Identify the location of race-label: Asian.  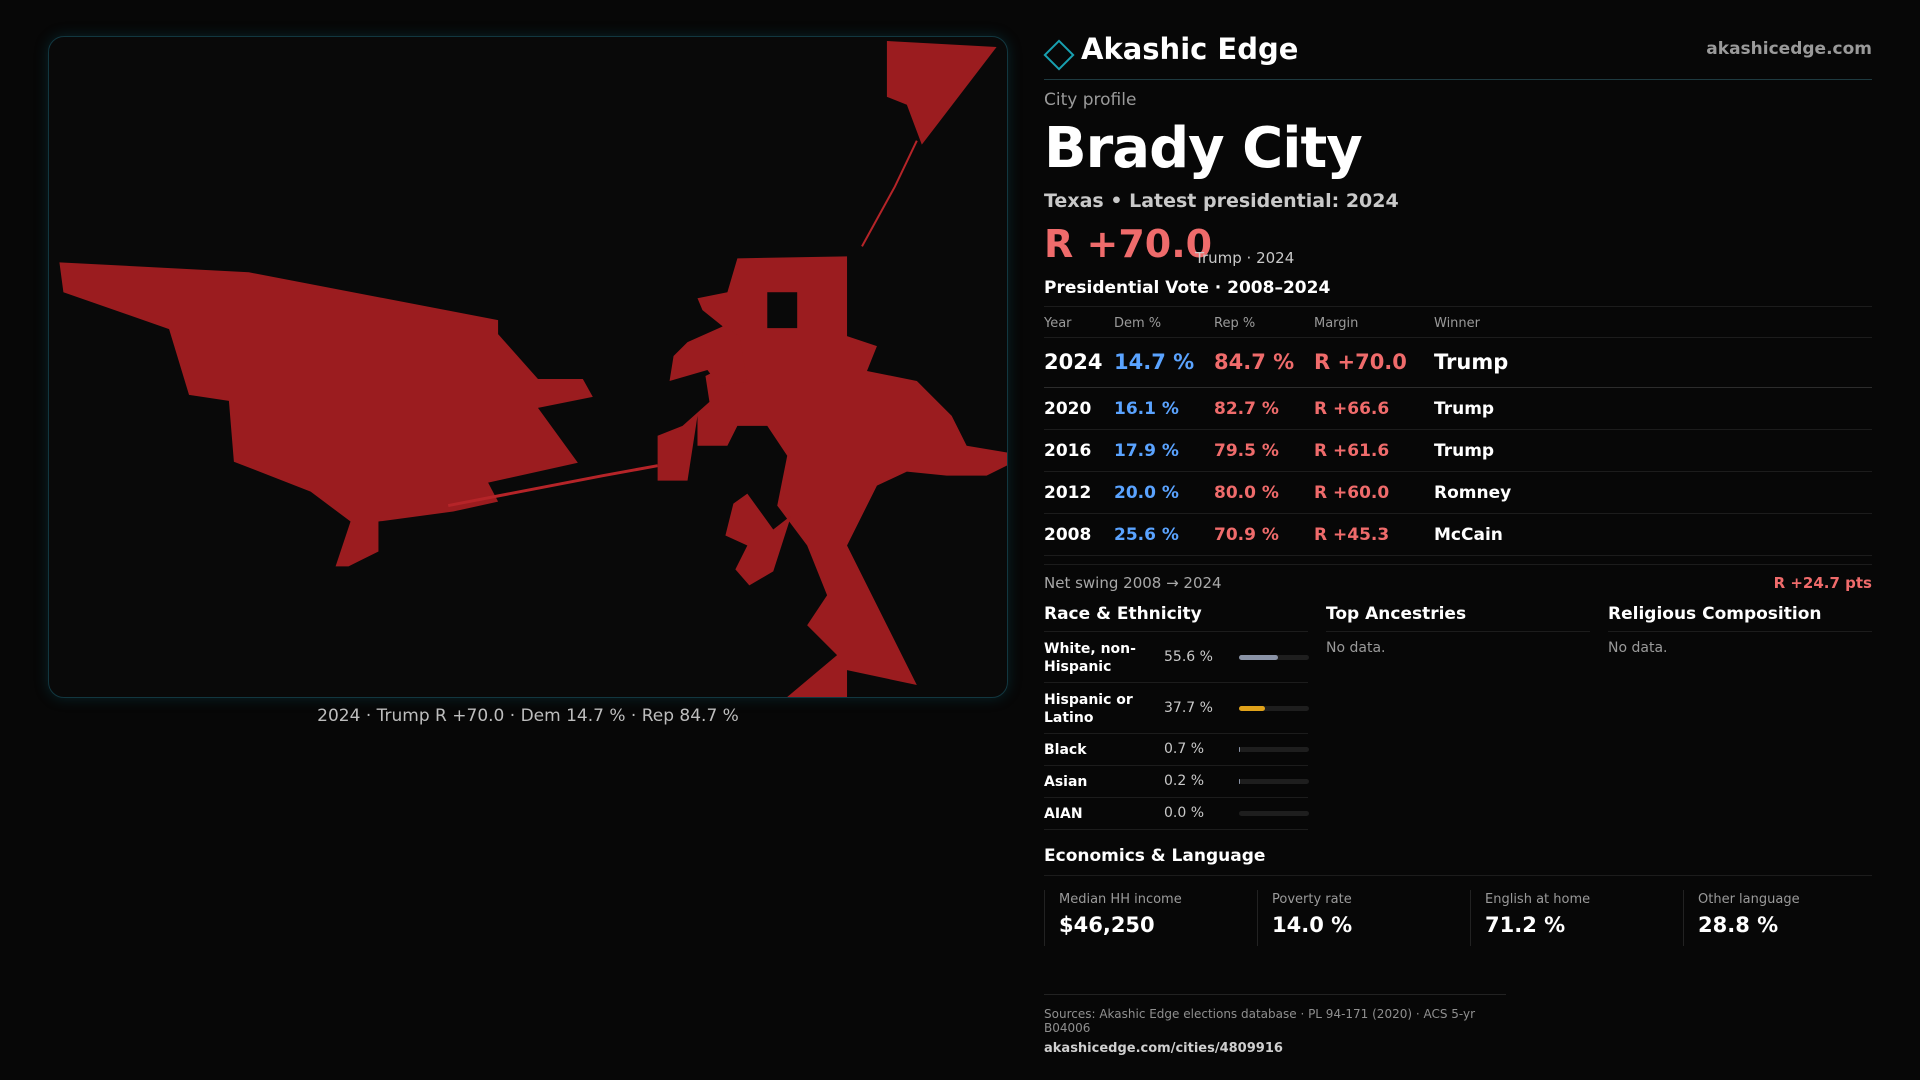
(1066, 782).